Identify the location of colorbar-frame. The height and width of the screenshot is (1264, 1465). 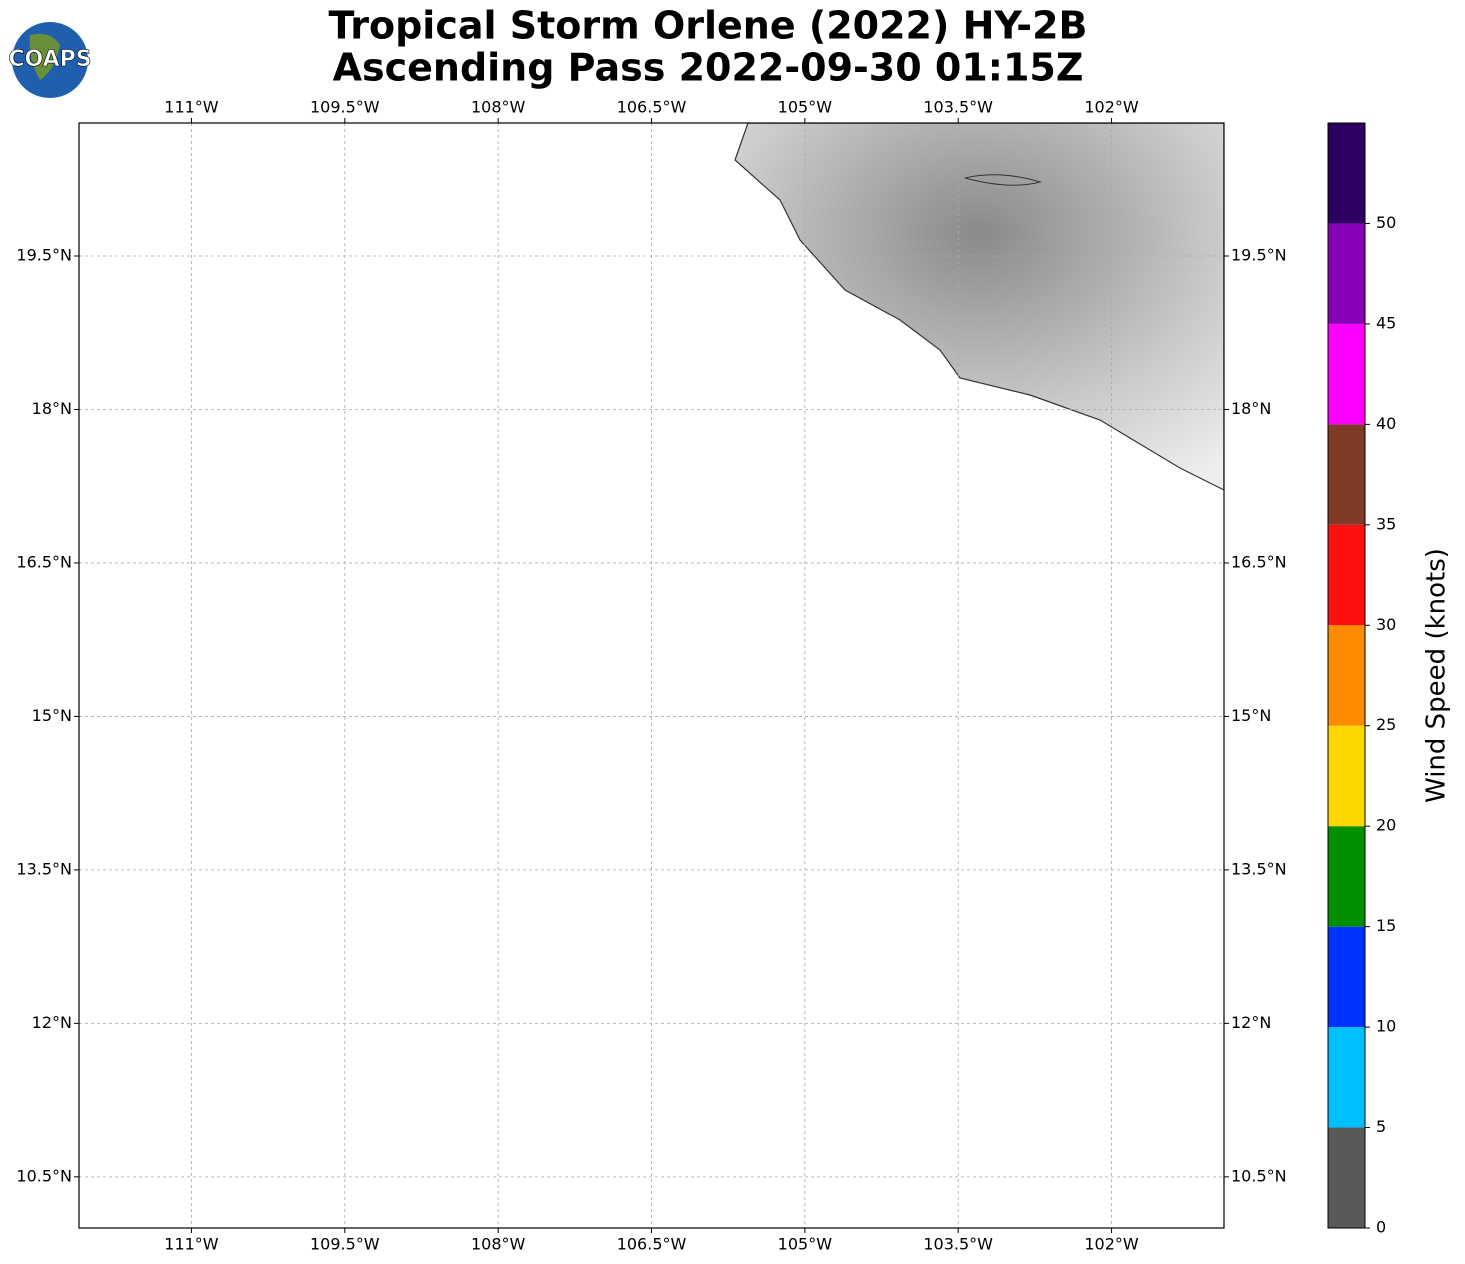
(1346, 675).